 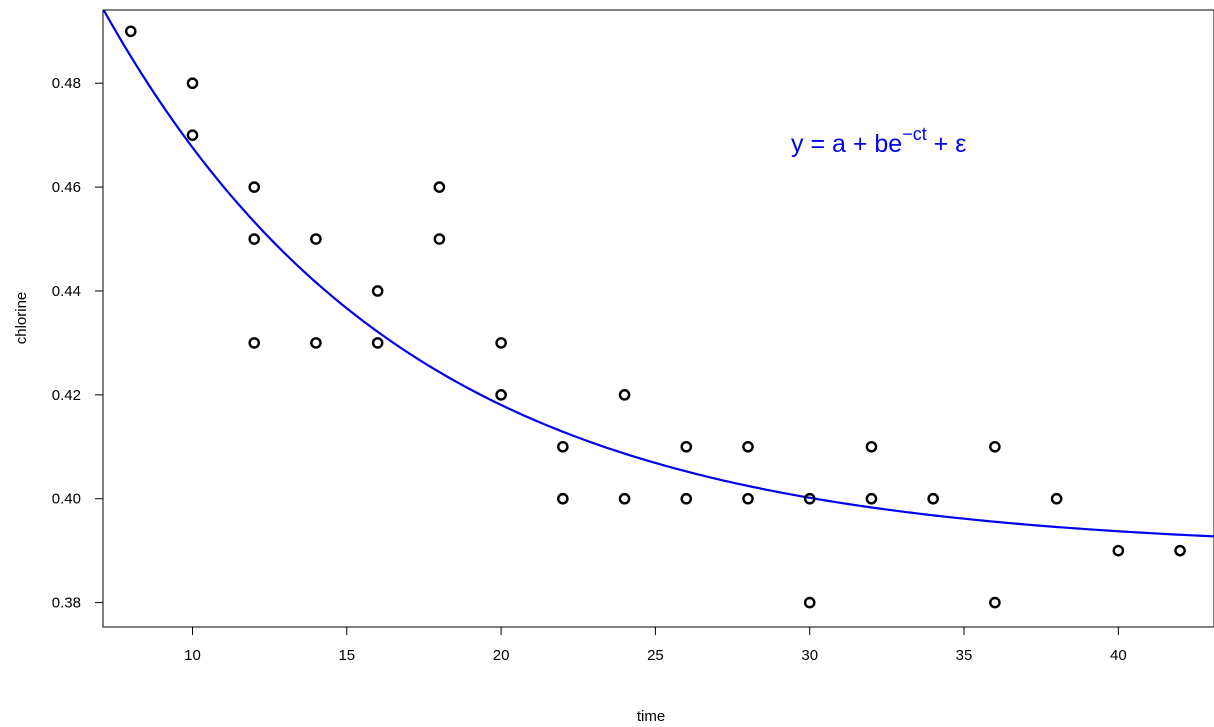 What do you see at coordinates (66, 499) in the screenshot?
I see `y-tick-label: 0.40` at bounding box center [66, 499].